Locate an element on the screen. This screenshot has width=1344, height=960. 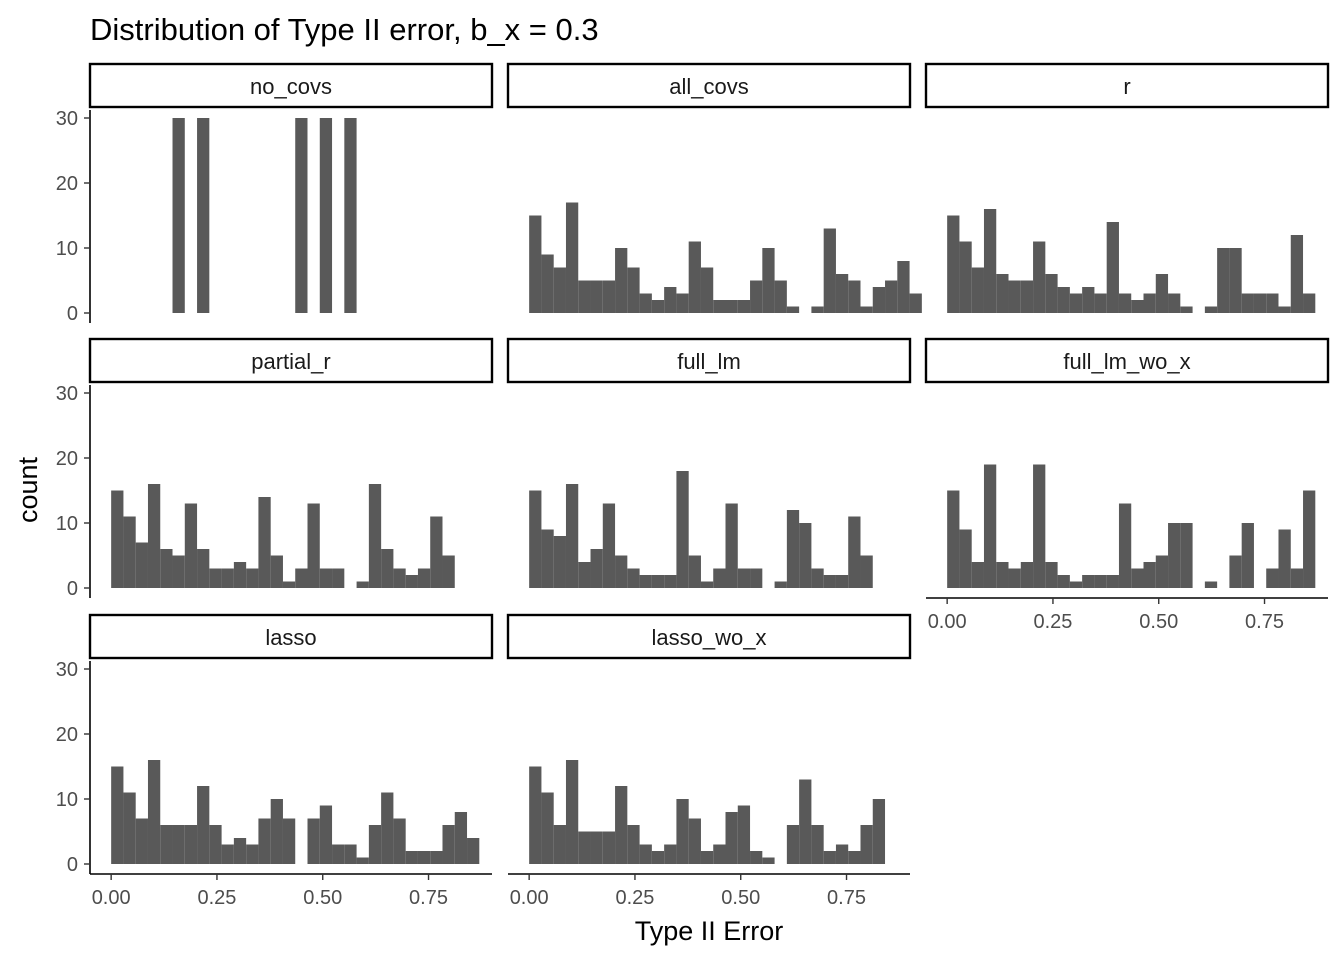
facet-strip-label: all_covs is located at coordinates (708, 86).